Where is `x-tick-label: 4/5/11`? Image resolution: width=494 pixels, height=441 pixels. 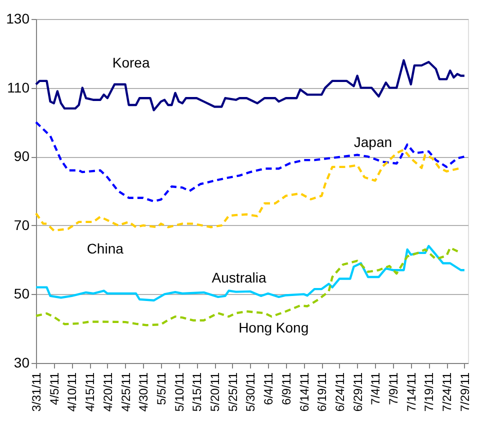 x-tick-label: 4/5/11 is located at coordinates (54, 388).